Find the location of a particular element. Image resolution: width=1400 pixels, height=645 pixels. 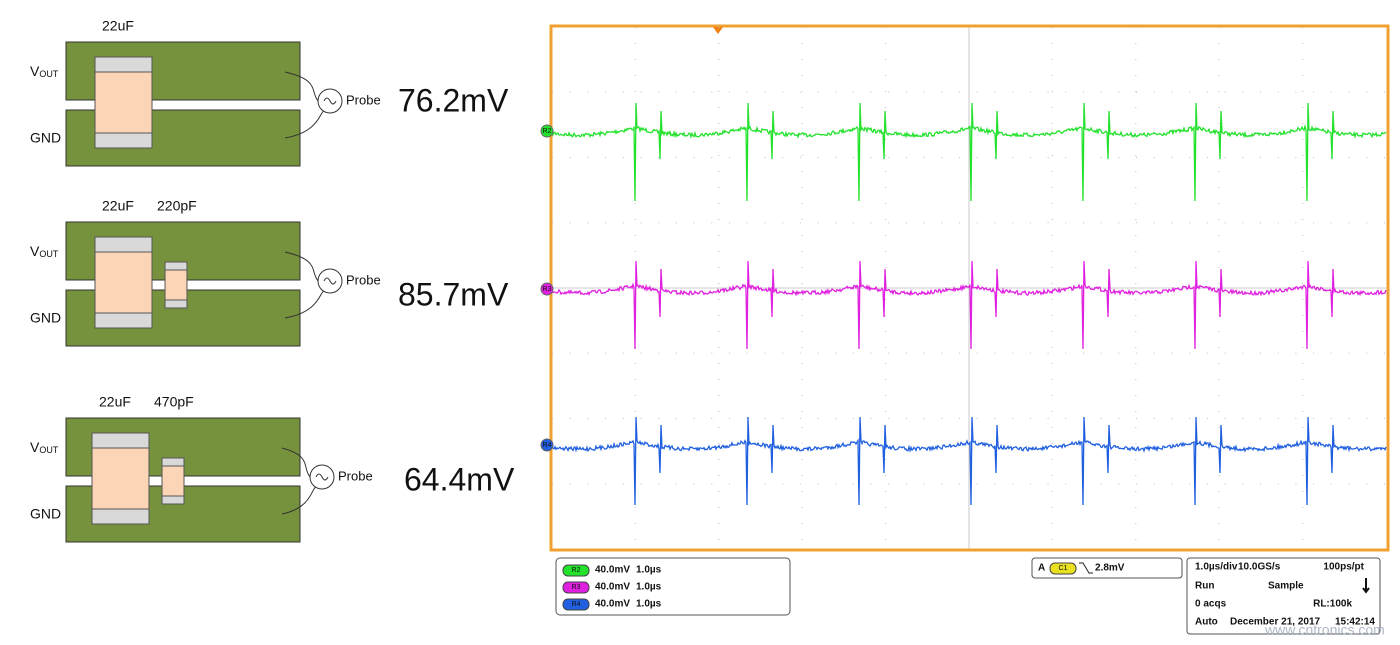

channel-marker-label: R4 is located at coordinates (547, 445).